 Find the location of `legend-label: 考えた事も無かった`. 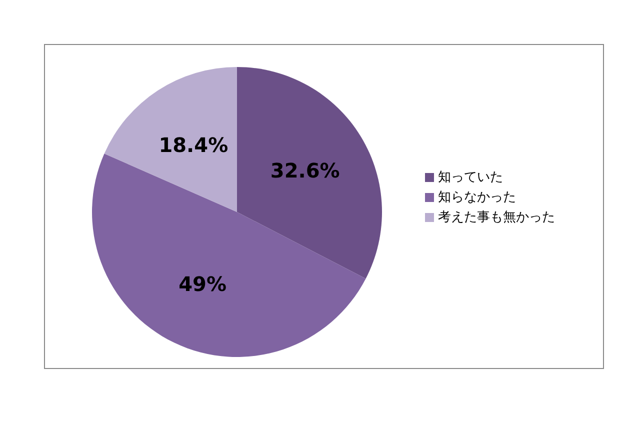

legend-label: 考えた事も無かった is located at coordinates (496, 217).